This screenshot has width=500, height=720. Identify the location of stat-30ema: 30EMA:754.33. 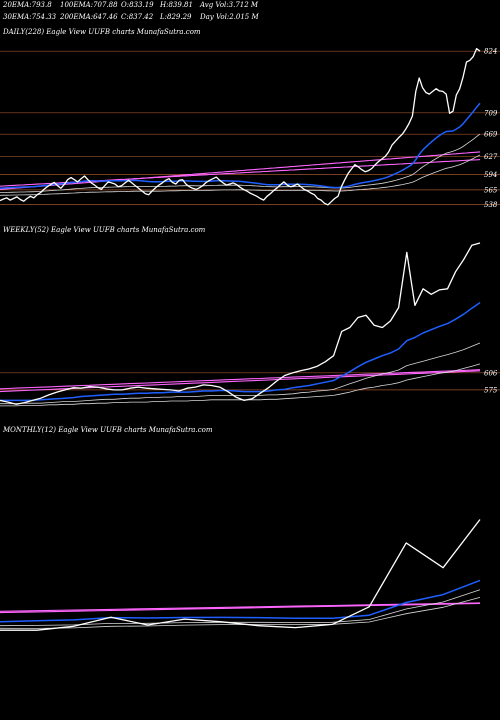
(30, 17).